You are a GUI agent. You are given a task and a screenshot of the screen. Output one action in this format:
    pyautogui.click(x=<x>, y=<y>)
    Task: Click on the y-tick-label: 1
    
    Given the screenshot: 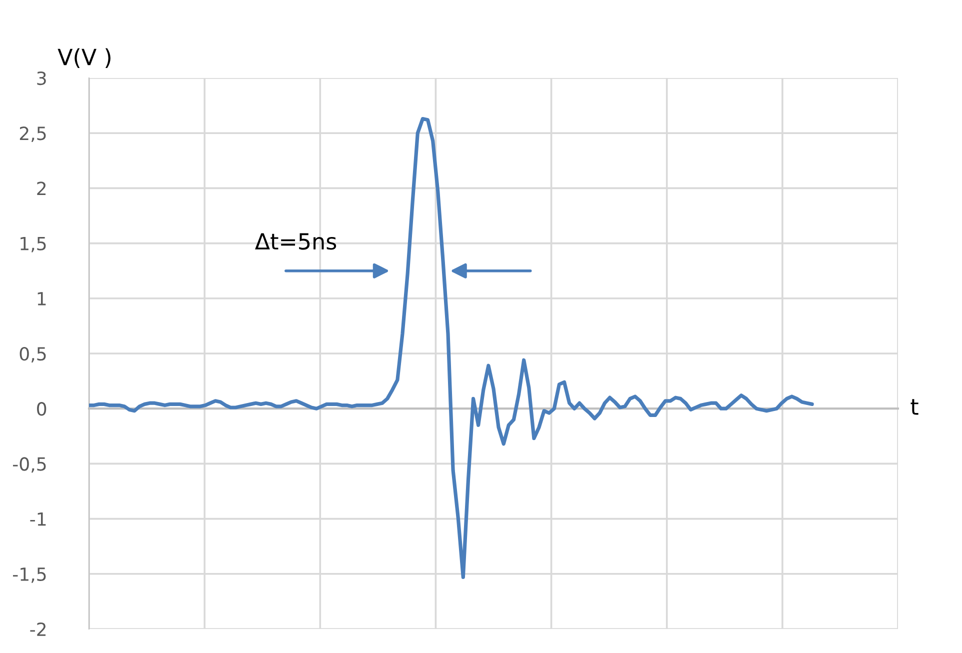 What is the action you would take?
    pyautogui.click(x=42, y=299)
    